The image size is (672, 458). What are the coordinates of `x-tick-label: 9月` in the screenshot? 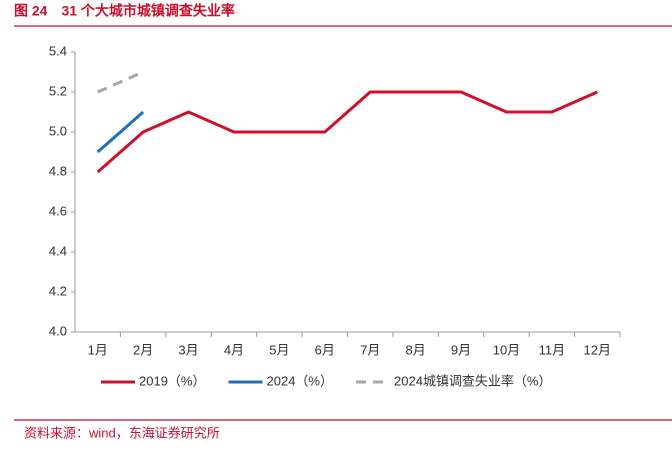 It's located at (461, 349).